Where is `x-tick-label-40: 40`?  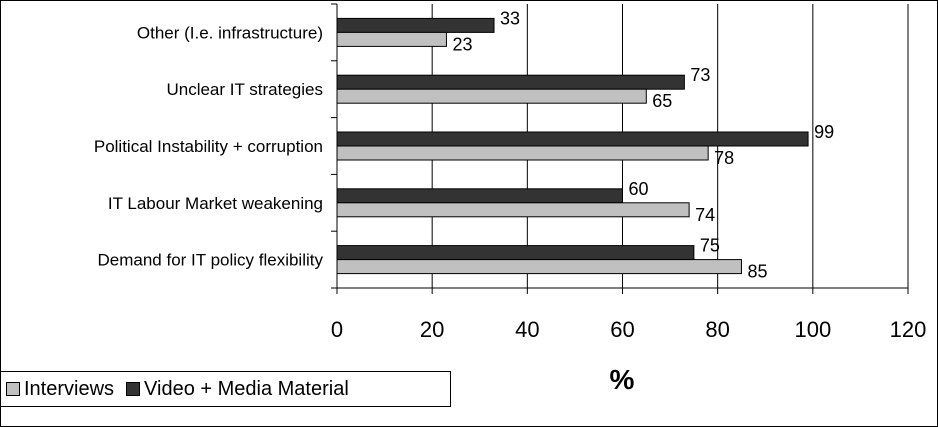 x-tick-label-40: 40 is located at coordinates (527, 329).